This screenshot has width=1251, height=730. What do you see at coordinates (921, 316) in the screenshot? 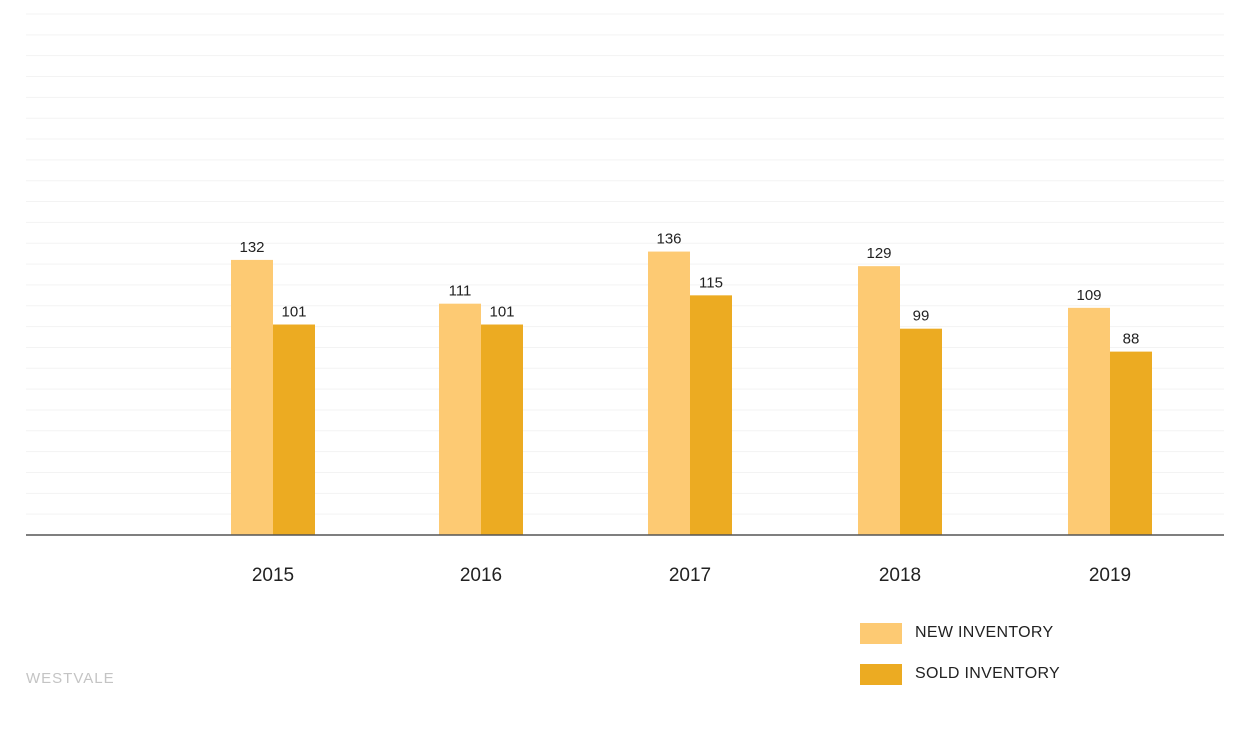
I see `data-label-sold-inventory-2018: 99` at bounding box center [921, 316].